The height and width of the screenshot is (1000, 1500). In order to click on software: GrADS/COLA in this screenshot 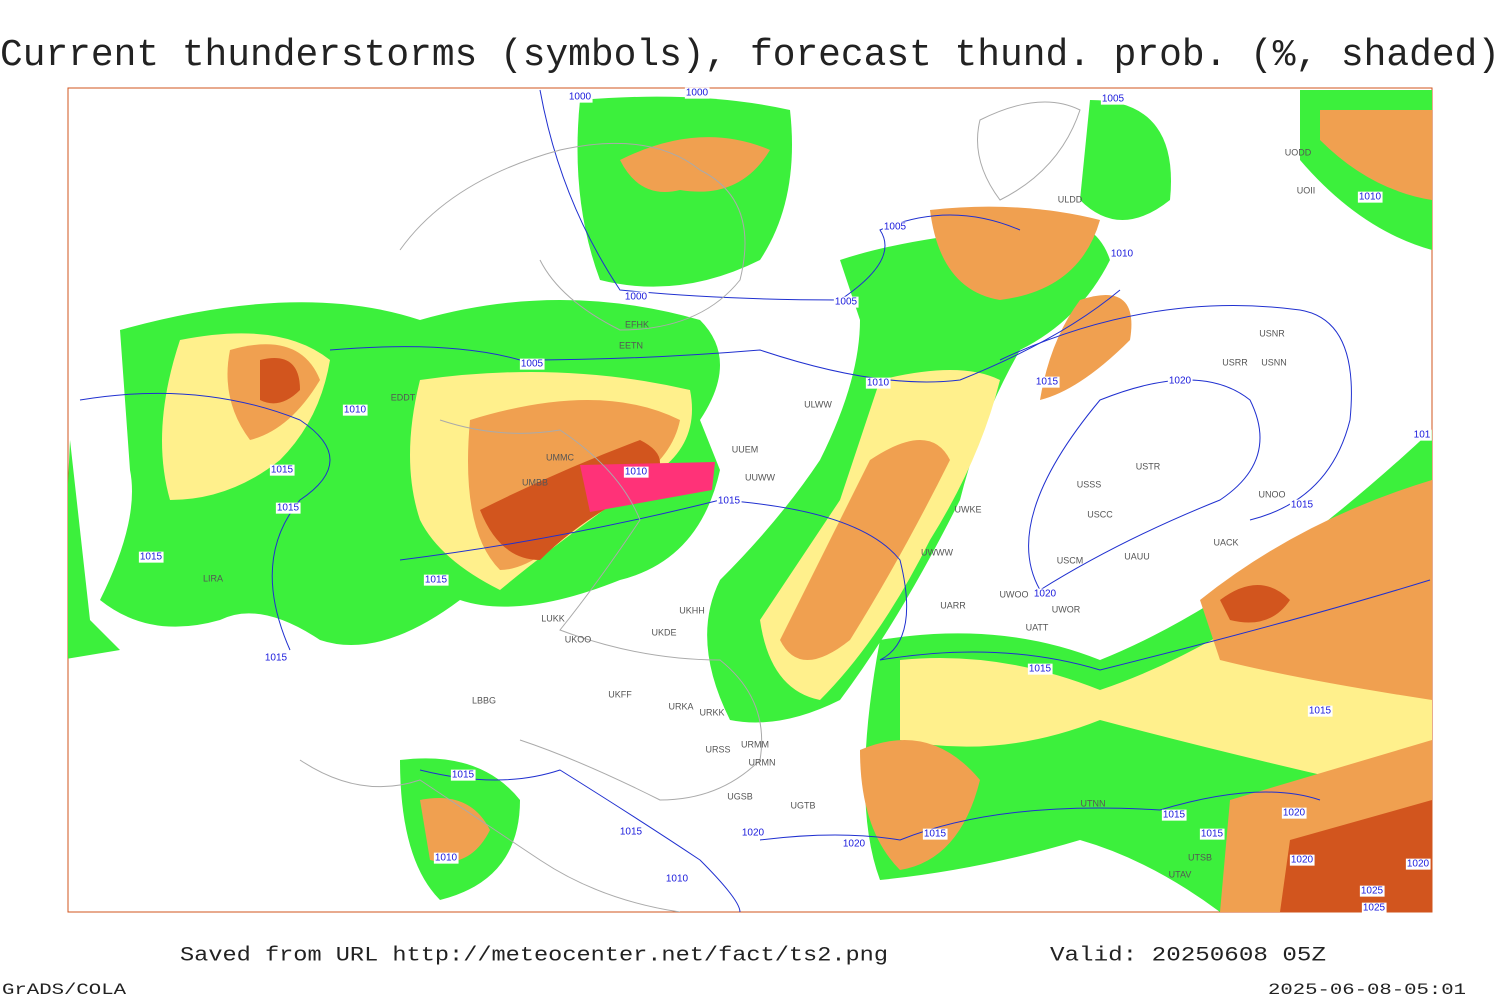, I will do `click(64, 990)`.